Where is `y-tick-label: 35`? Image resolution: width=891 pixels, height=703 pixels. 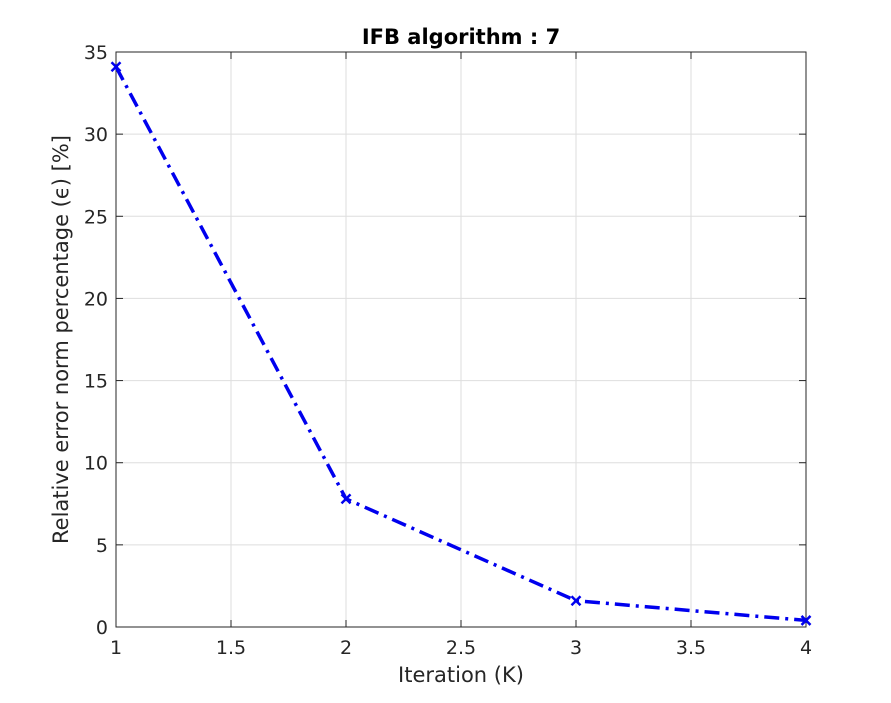 y-tick-label: 35 is located at coordinates (96, 53).